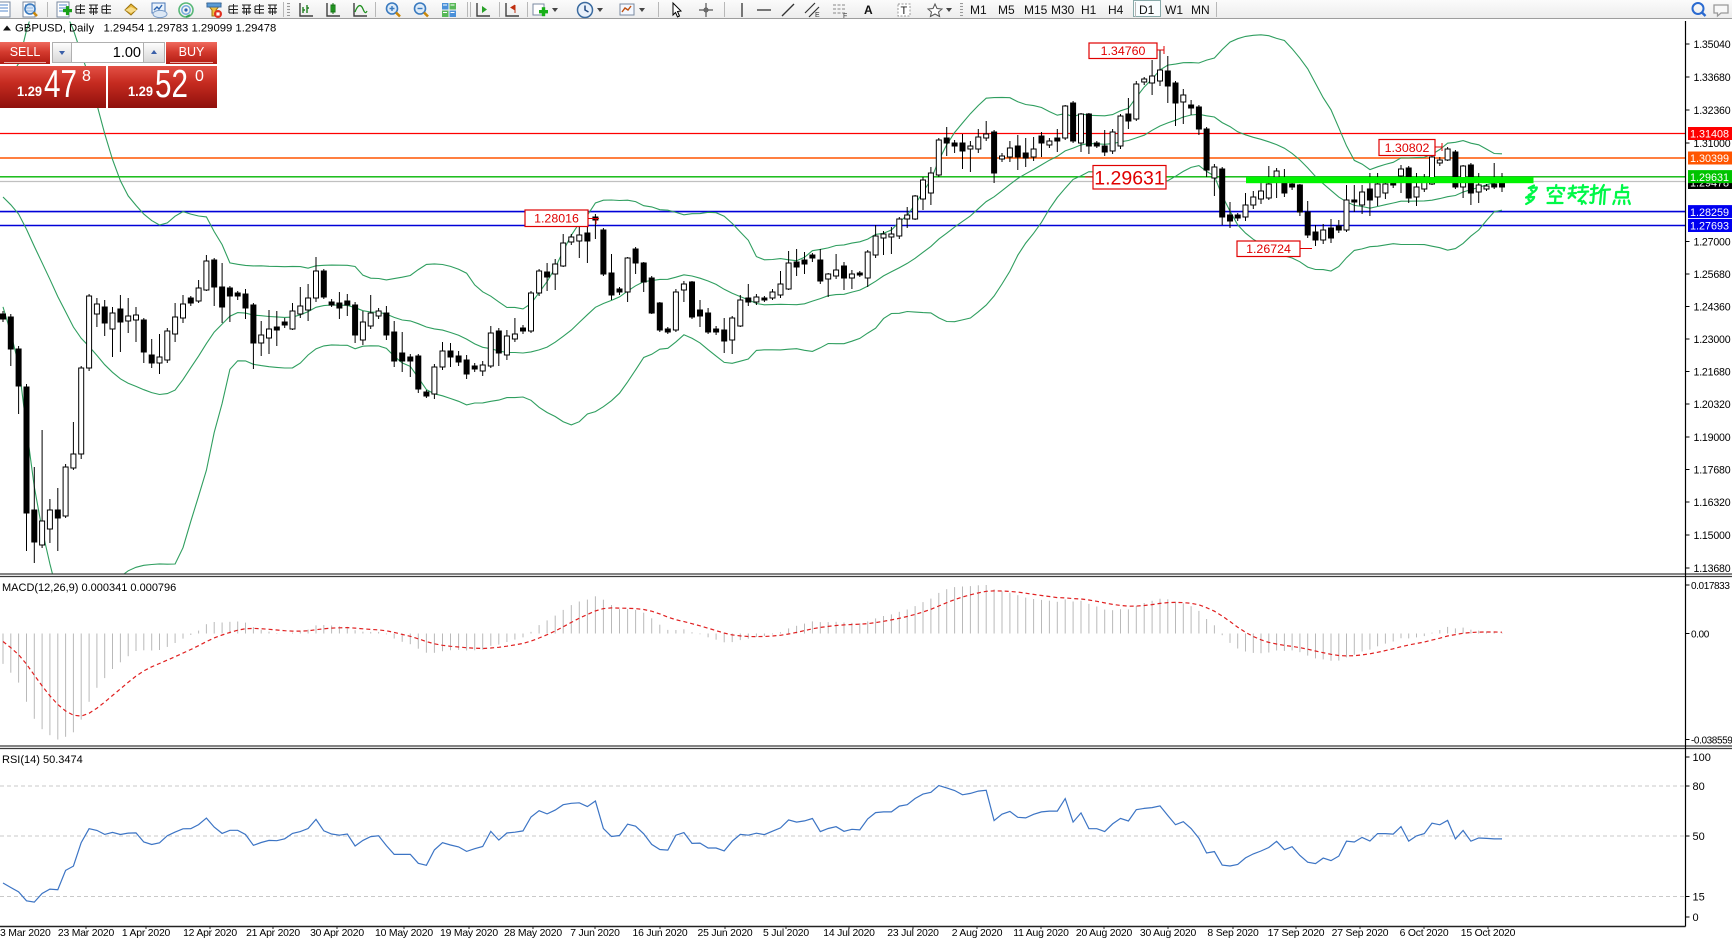 This screenshot has width=1732, height=941. Describe the element at coordinates (1268, 249) in the screenshot. I see `svg-text: 1.26724` at that location.